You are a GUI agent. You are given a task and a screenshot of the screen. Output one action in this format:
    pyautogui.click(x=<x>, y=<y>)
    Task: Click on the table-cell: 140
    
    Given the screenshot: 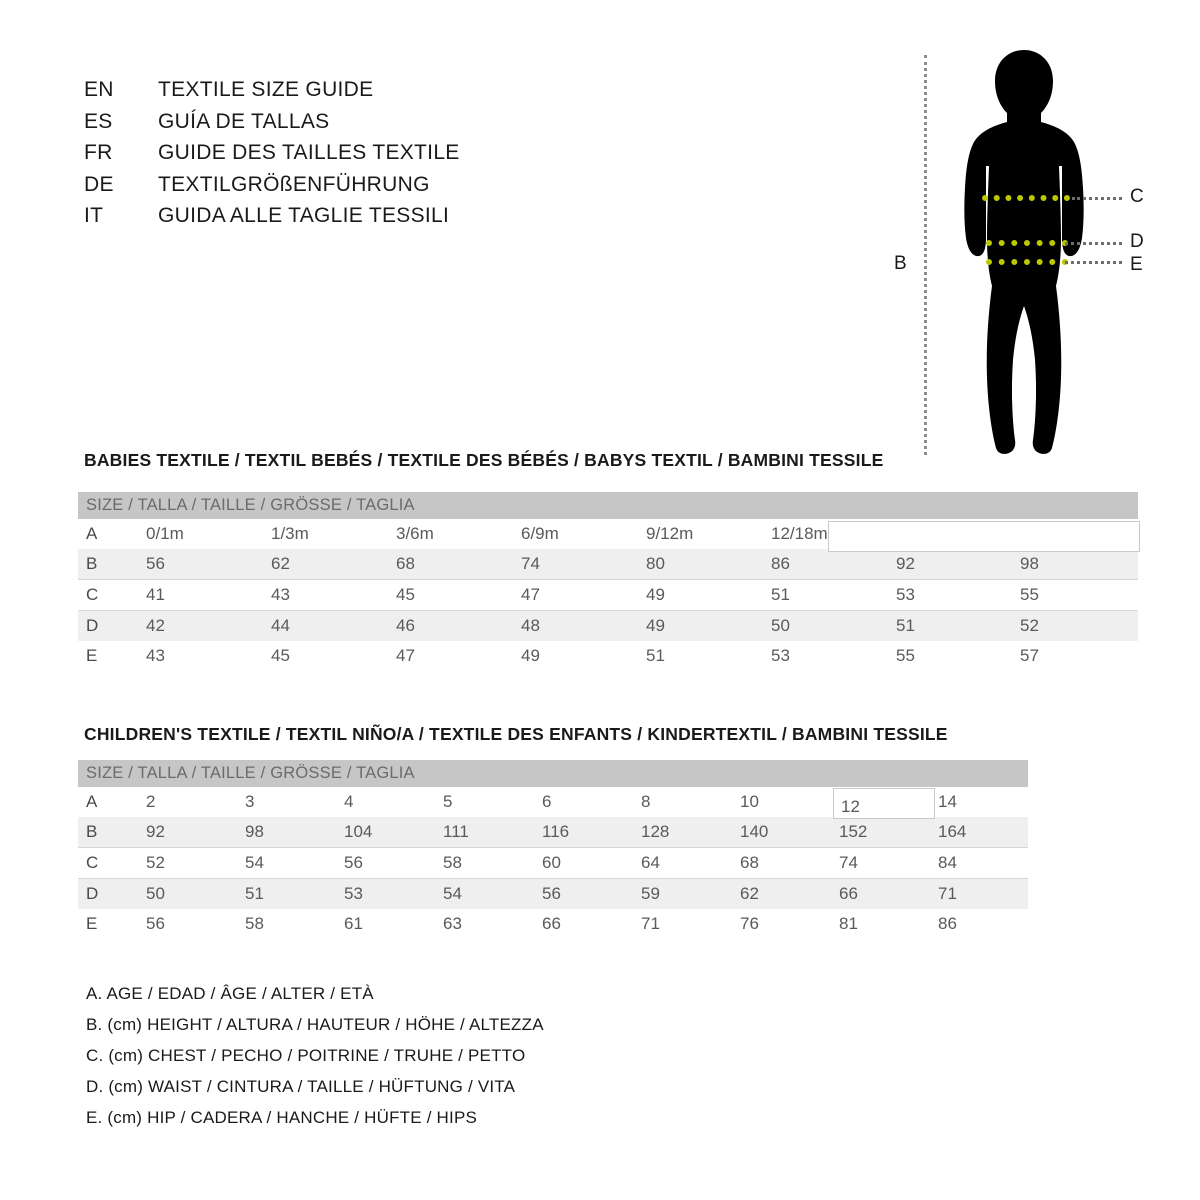 What is the action you would take?
    pyautogui.click(x=783, y=832)
    